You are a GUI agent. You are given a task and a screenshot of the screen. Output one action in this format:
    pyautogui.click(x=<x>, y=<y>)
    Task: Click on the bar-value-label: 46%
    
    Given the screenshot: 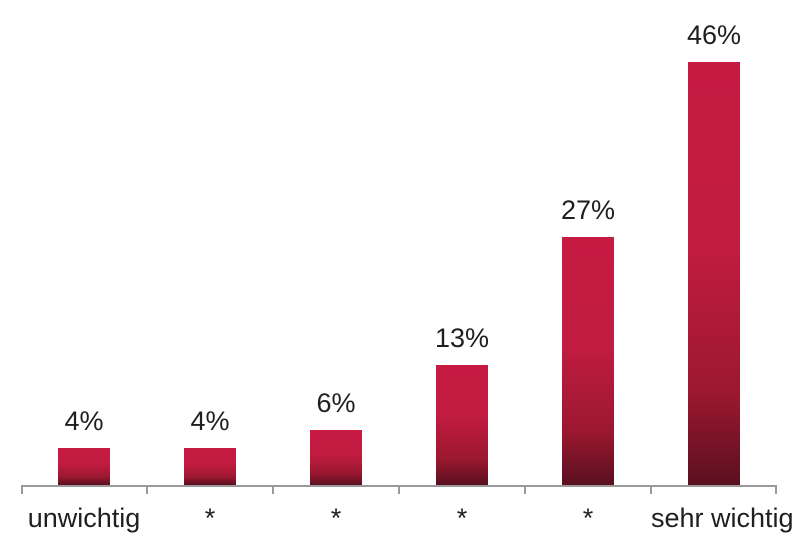 What is the action you would take?
    pyautogui.click(x=714, y=35)
    